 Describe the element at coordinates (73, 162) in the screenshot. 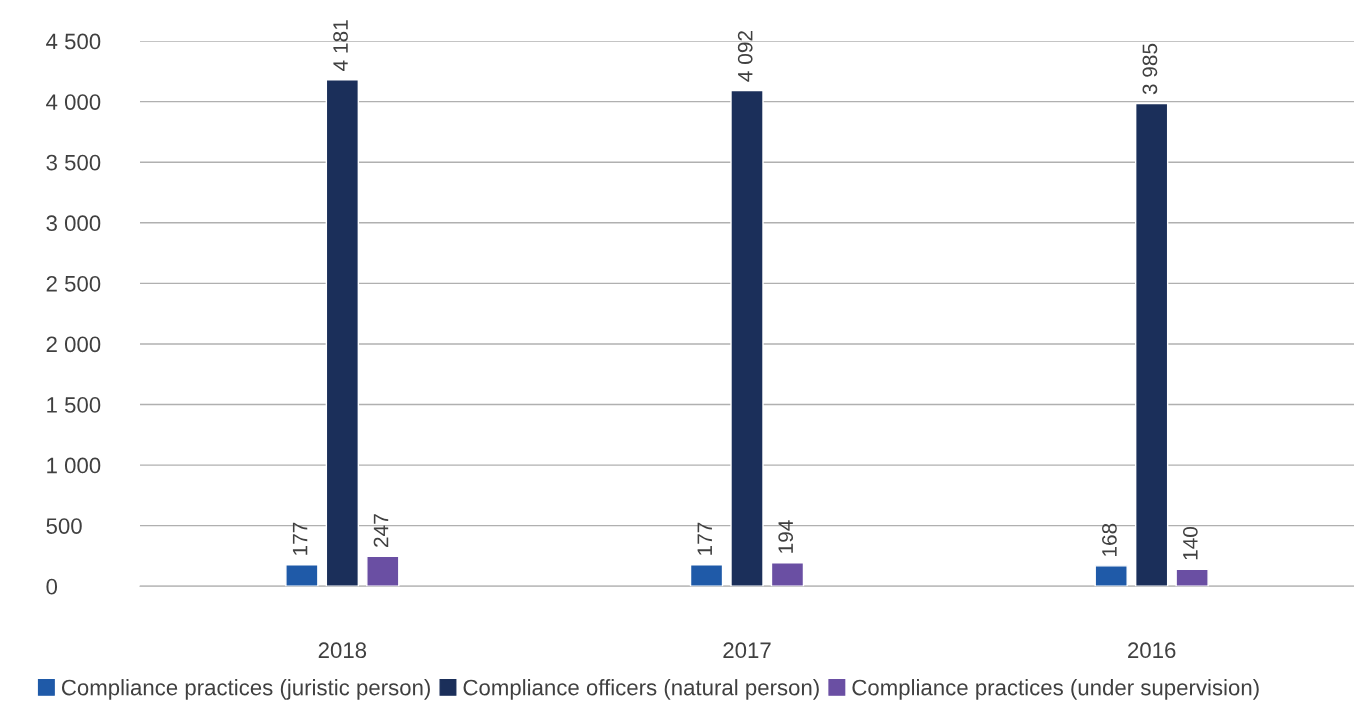

I see `y-tick-label: 3 500` at that location.